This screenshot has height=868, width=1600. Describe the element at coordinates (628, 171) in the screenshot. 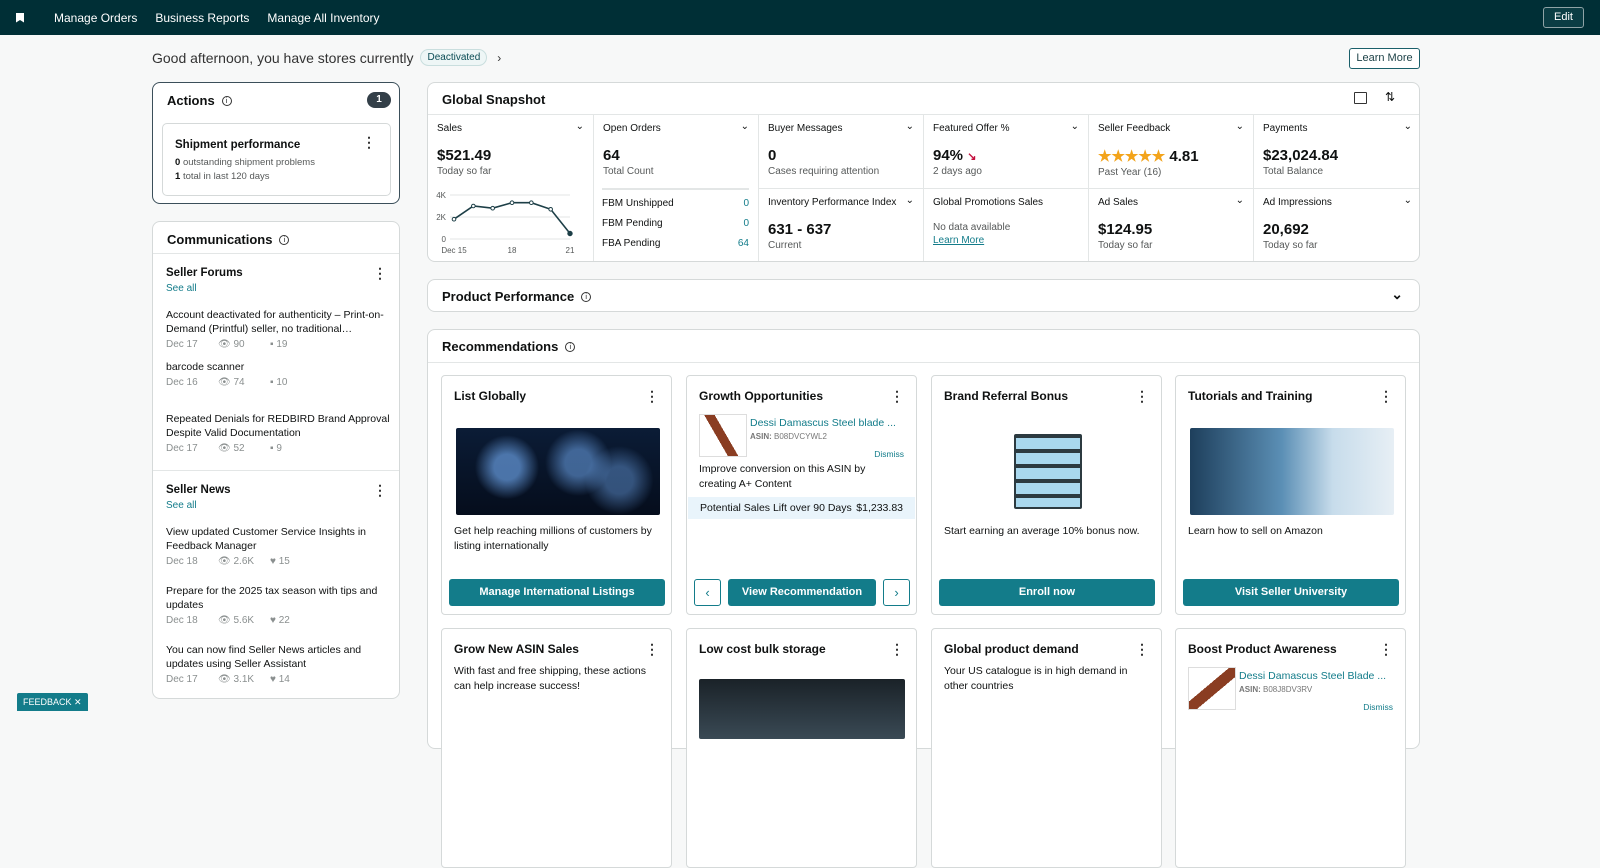

I see `open-orders-sub: Total Count` at that location.